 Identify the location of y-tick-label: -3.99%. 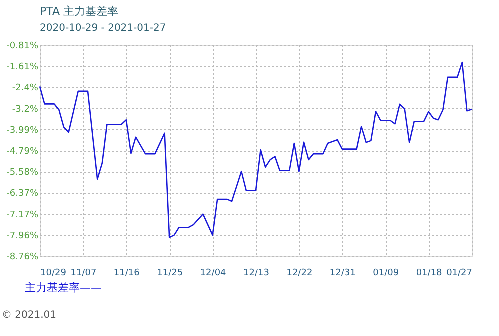
(22, 131).